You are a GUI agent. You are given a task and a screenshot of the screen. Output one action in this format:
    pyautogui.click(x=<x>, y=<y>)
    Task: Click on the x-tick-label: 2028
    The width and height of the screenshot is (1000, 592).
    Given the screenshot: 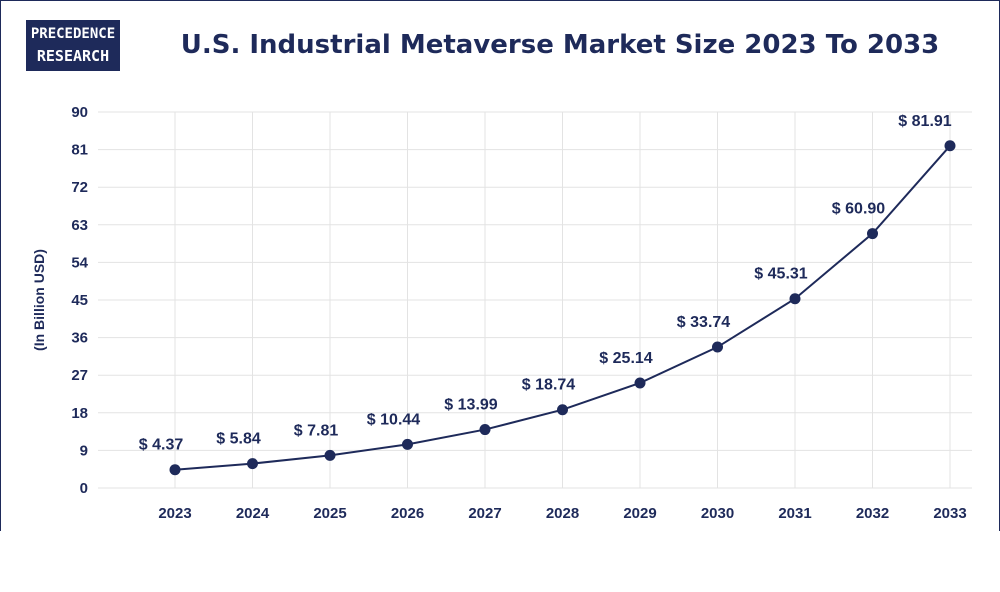 What is the action you would take?
    pyautogui.click(x=562, y=513)
    